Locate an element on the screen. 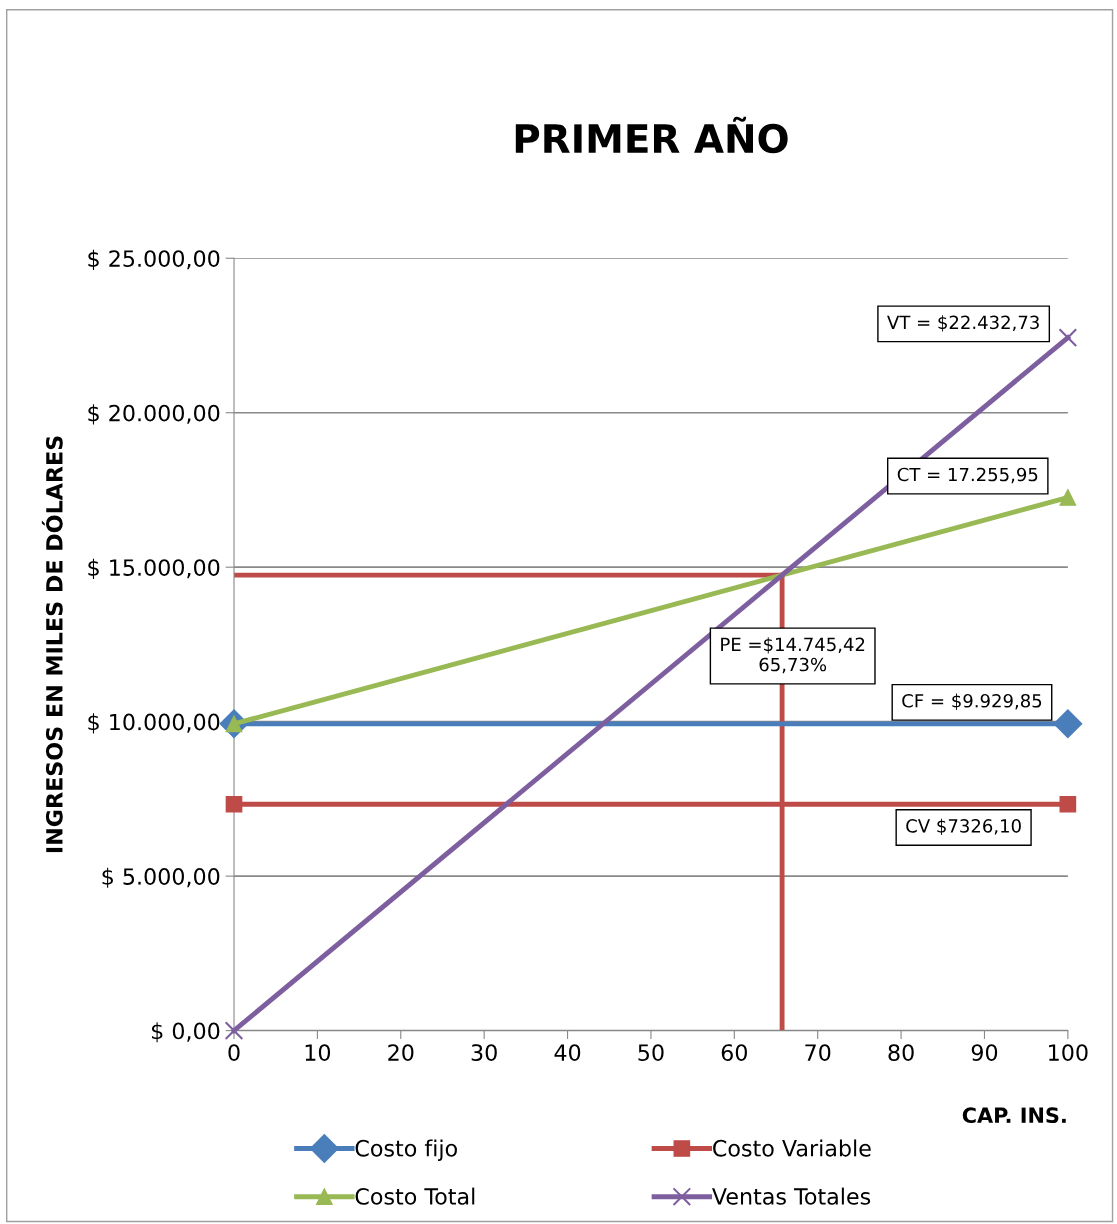 The width and height of the screenshot is (1117, 1224). y-tick-label: $ 0,00 is located at coordinates (185, 1032).